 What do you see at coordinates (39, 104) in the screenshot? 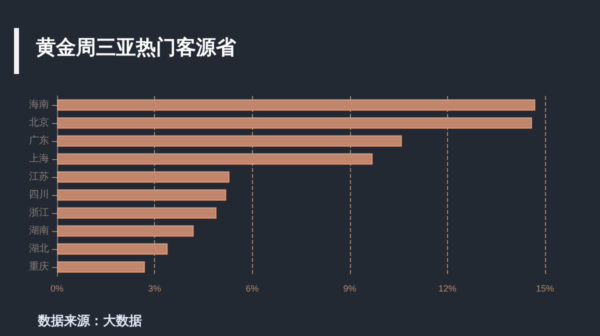
I see `y-tick-label: 海南` at bounding box center [39, 104].